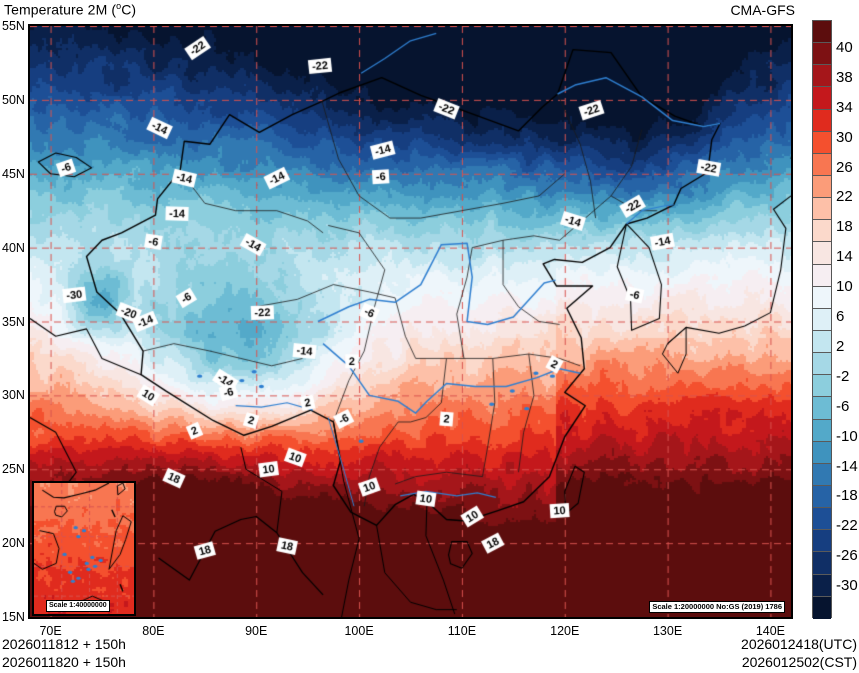  I want to click on colorbar-label-38: 38, so click(844, 77).